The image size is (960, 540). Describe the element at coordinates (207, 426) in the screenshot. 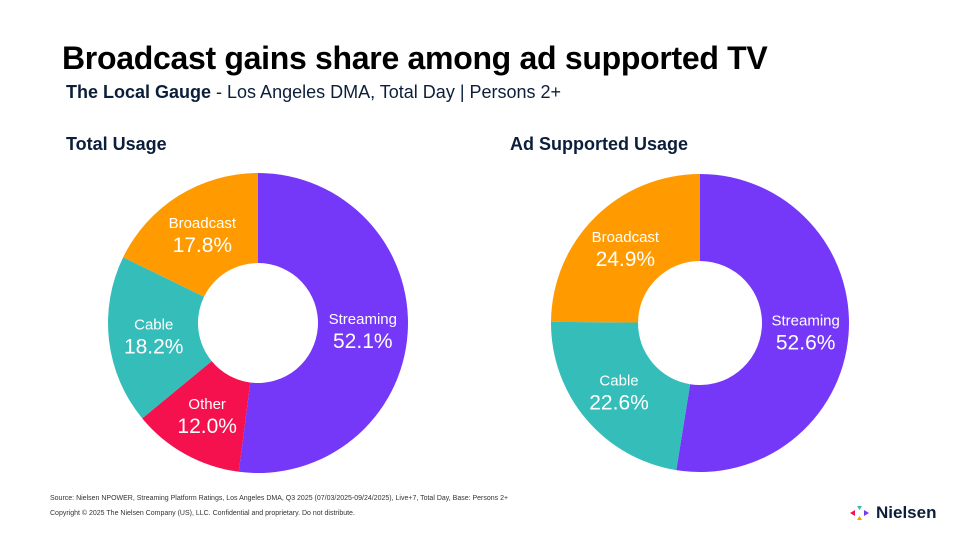

I see `slice-value-other: 12.0%` at that location.